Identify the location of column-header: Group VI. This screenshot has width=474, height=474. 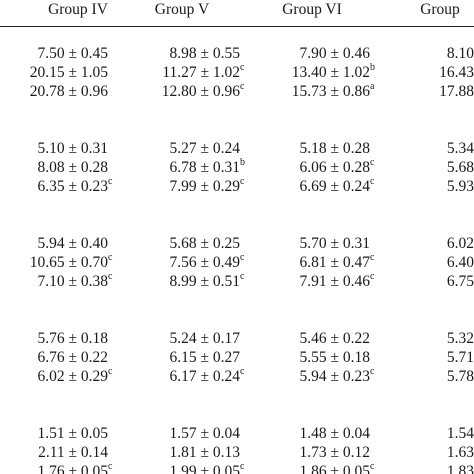
(312, 9).